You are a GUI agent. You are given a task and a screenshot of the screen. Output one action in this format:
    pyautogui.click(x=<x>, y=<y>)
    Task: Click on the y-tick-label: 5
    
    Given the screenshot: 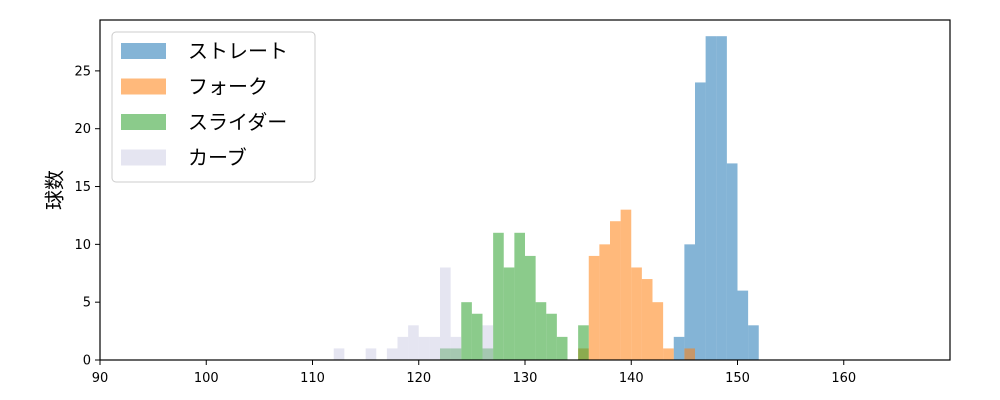 What is the action you would take?
    pyautogui.click(x=87, y=303)
    